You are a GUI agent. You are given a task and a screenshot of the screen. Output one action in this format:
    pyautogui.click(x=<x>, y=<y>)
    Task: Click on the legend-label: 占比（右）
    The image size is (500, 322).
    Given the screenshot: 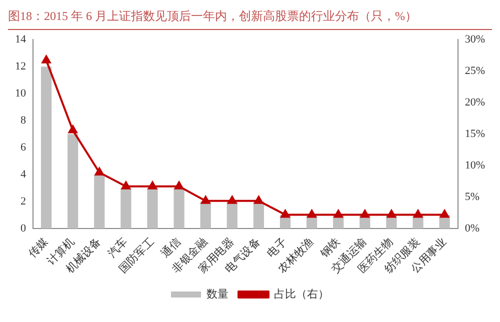 What is the action you would take?
    pyautogui.click(x=301, y=293)
    